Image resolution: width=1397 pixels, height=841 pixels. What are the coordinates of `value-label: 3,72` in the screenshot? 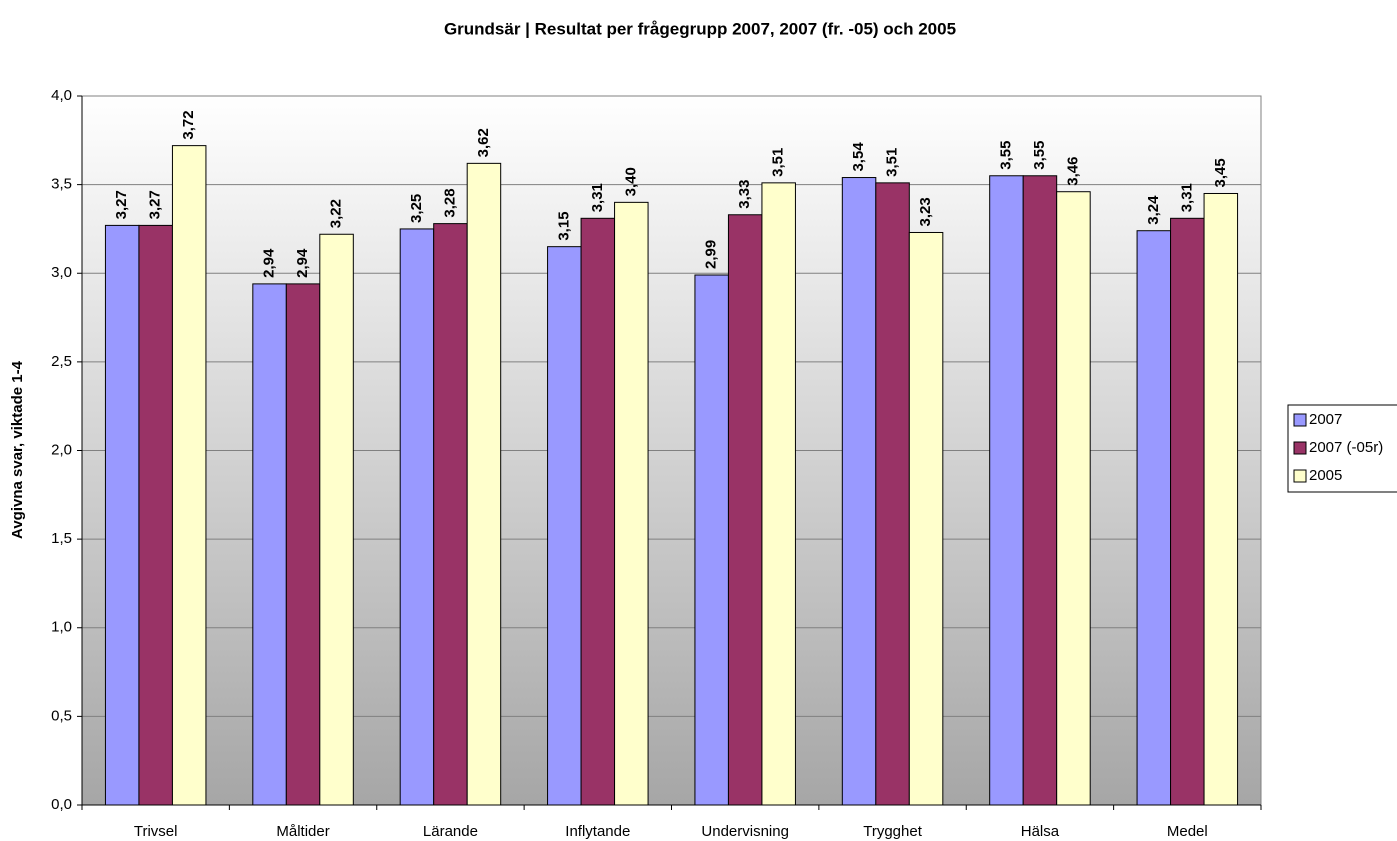 It's located at (188, 124).